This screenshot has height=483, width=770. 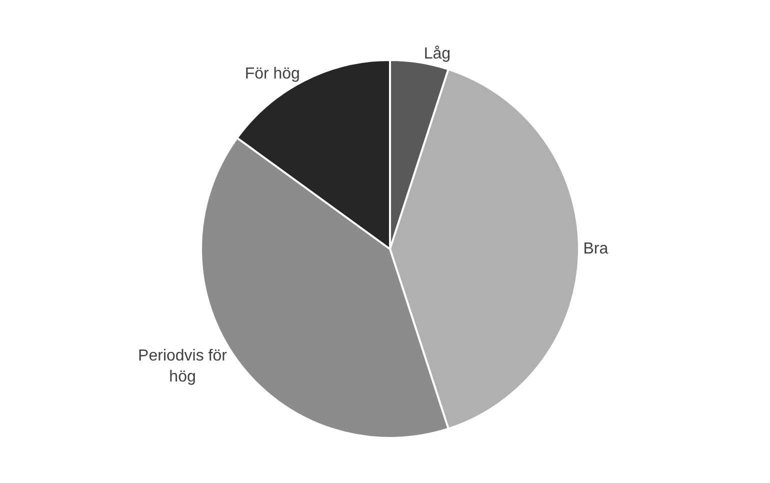 What do you see at coordinates (595, 249) in the screenshot?
I see `slice-label: Bra` at bounding box center [595, 249].